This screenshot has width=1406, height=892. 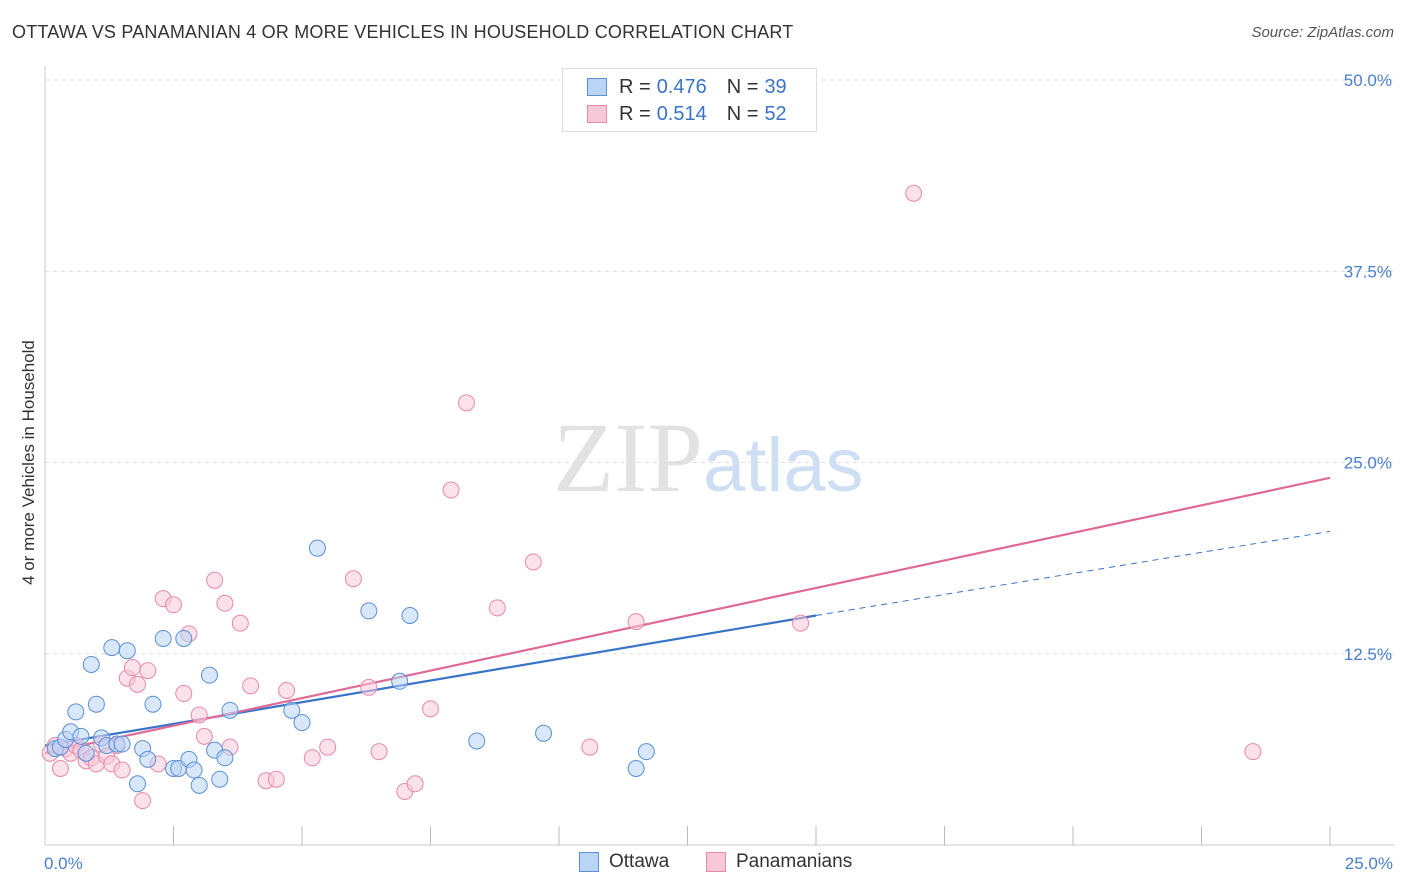 I want to click on bottom-legend-ottawa: Ottawa, so click(x=624, y=862).